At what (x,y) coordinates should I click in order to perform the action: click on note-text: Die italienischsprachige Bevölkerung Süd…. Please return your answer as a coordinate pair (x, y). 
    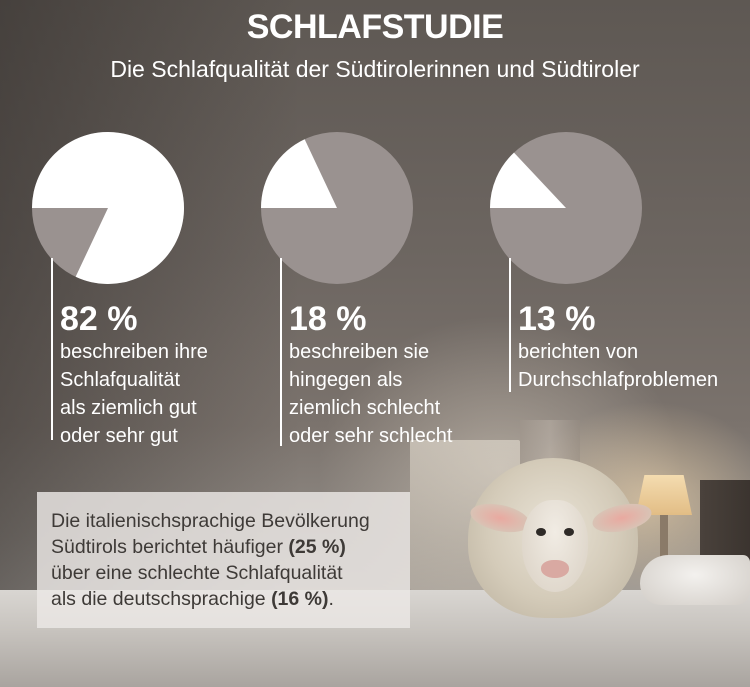
    Looking at the image, I should click on (226, 560).